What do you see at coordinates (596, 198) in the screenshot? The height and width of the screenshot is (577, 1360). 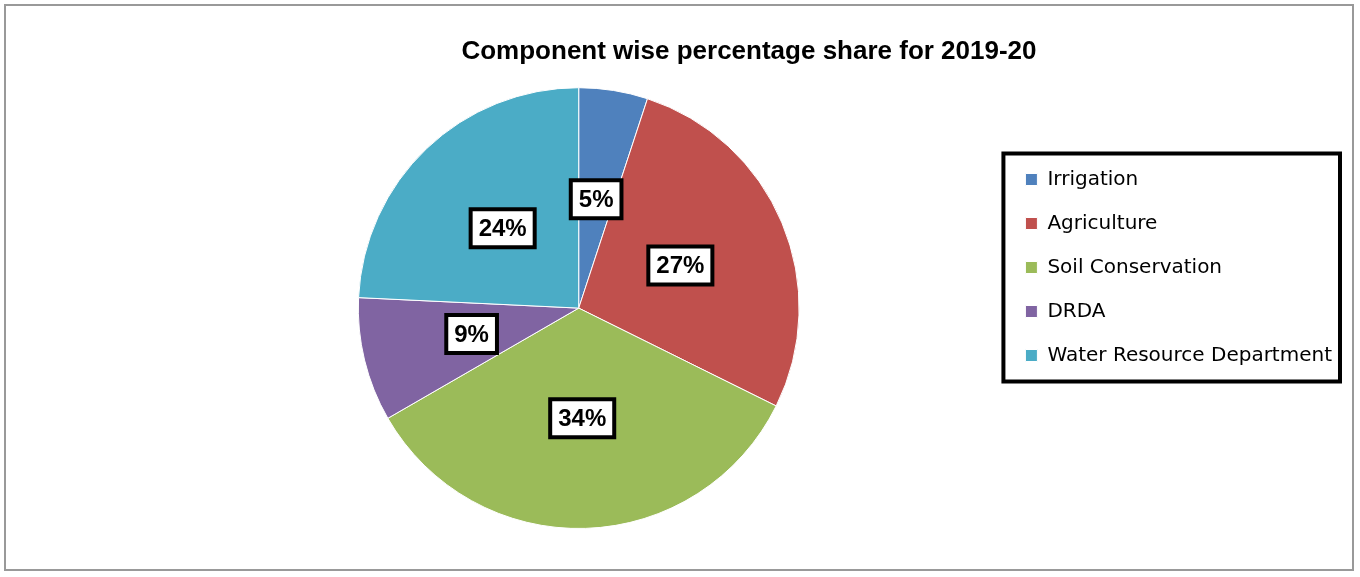 I see `data-label: 5%` at bounding box center [596, 198].